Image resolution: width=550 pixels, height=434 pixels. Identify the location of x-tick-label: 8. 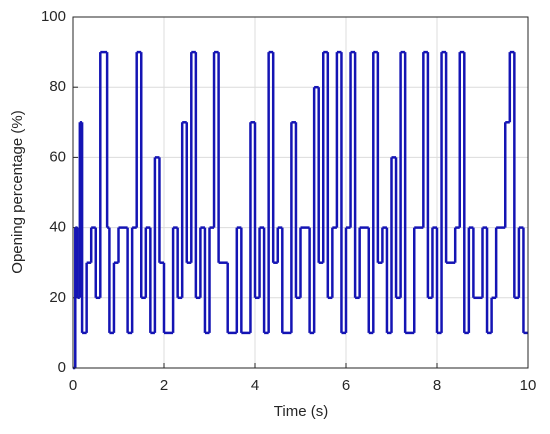
(437, 385).